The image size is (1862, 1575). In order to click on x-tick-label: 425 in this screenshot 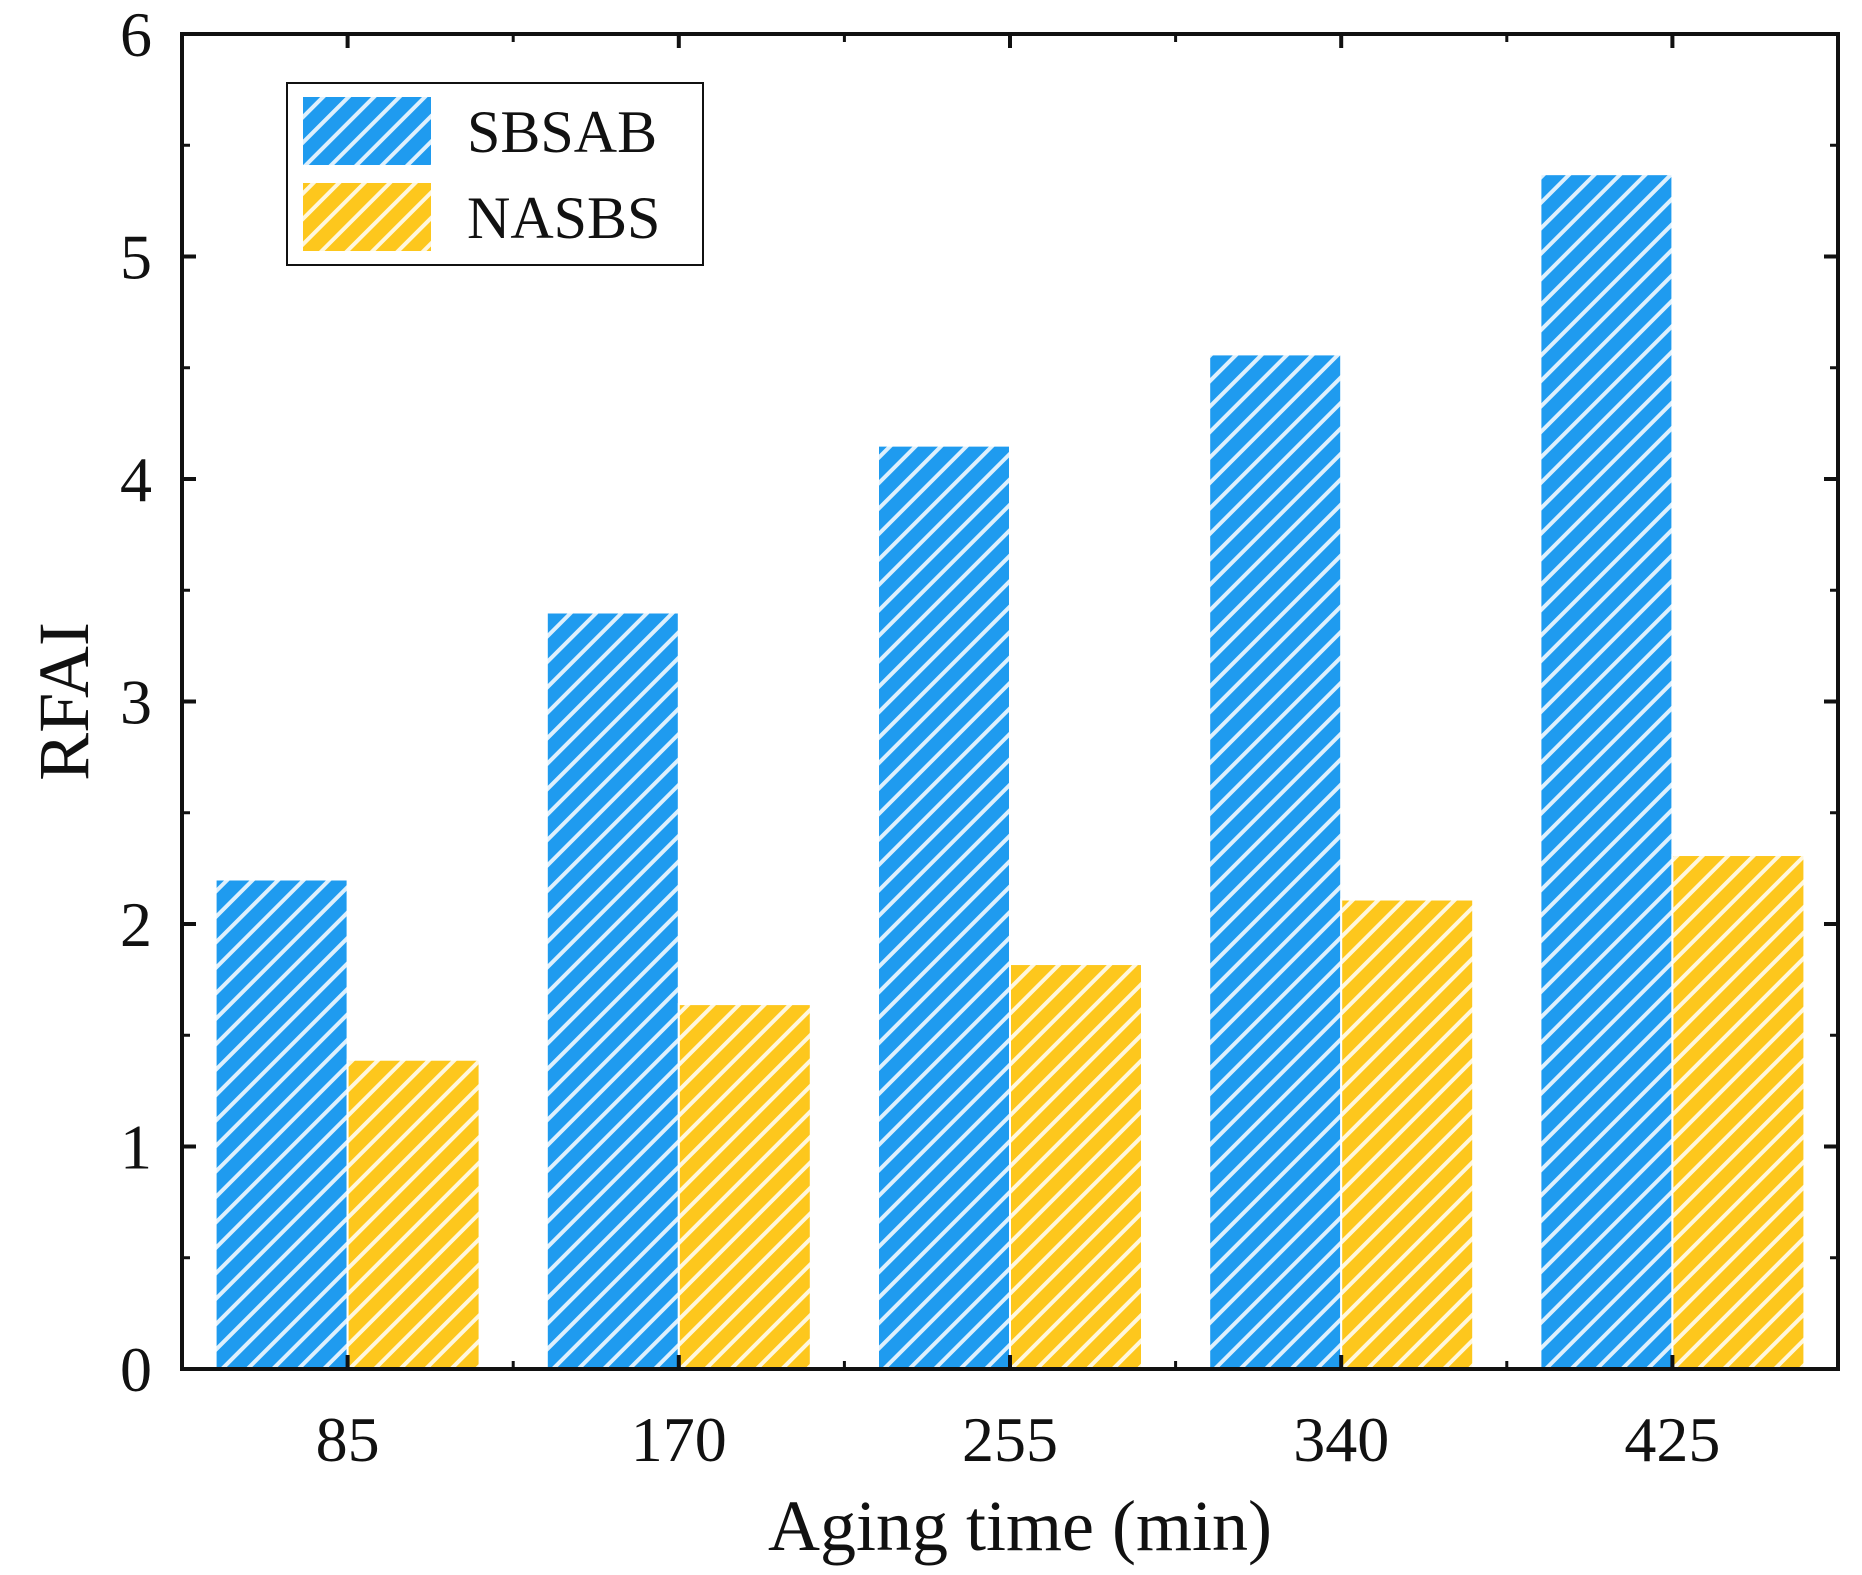, I will do `click(1672, 1439)`.